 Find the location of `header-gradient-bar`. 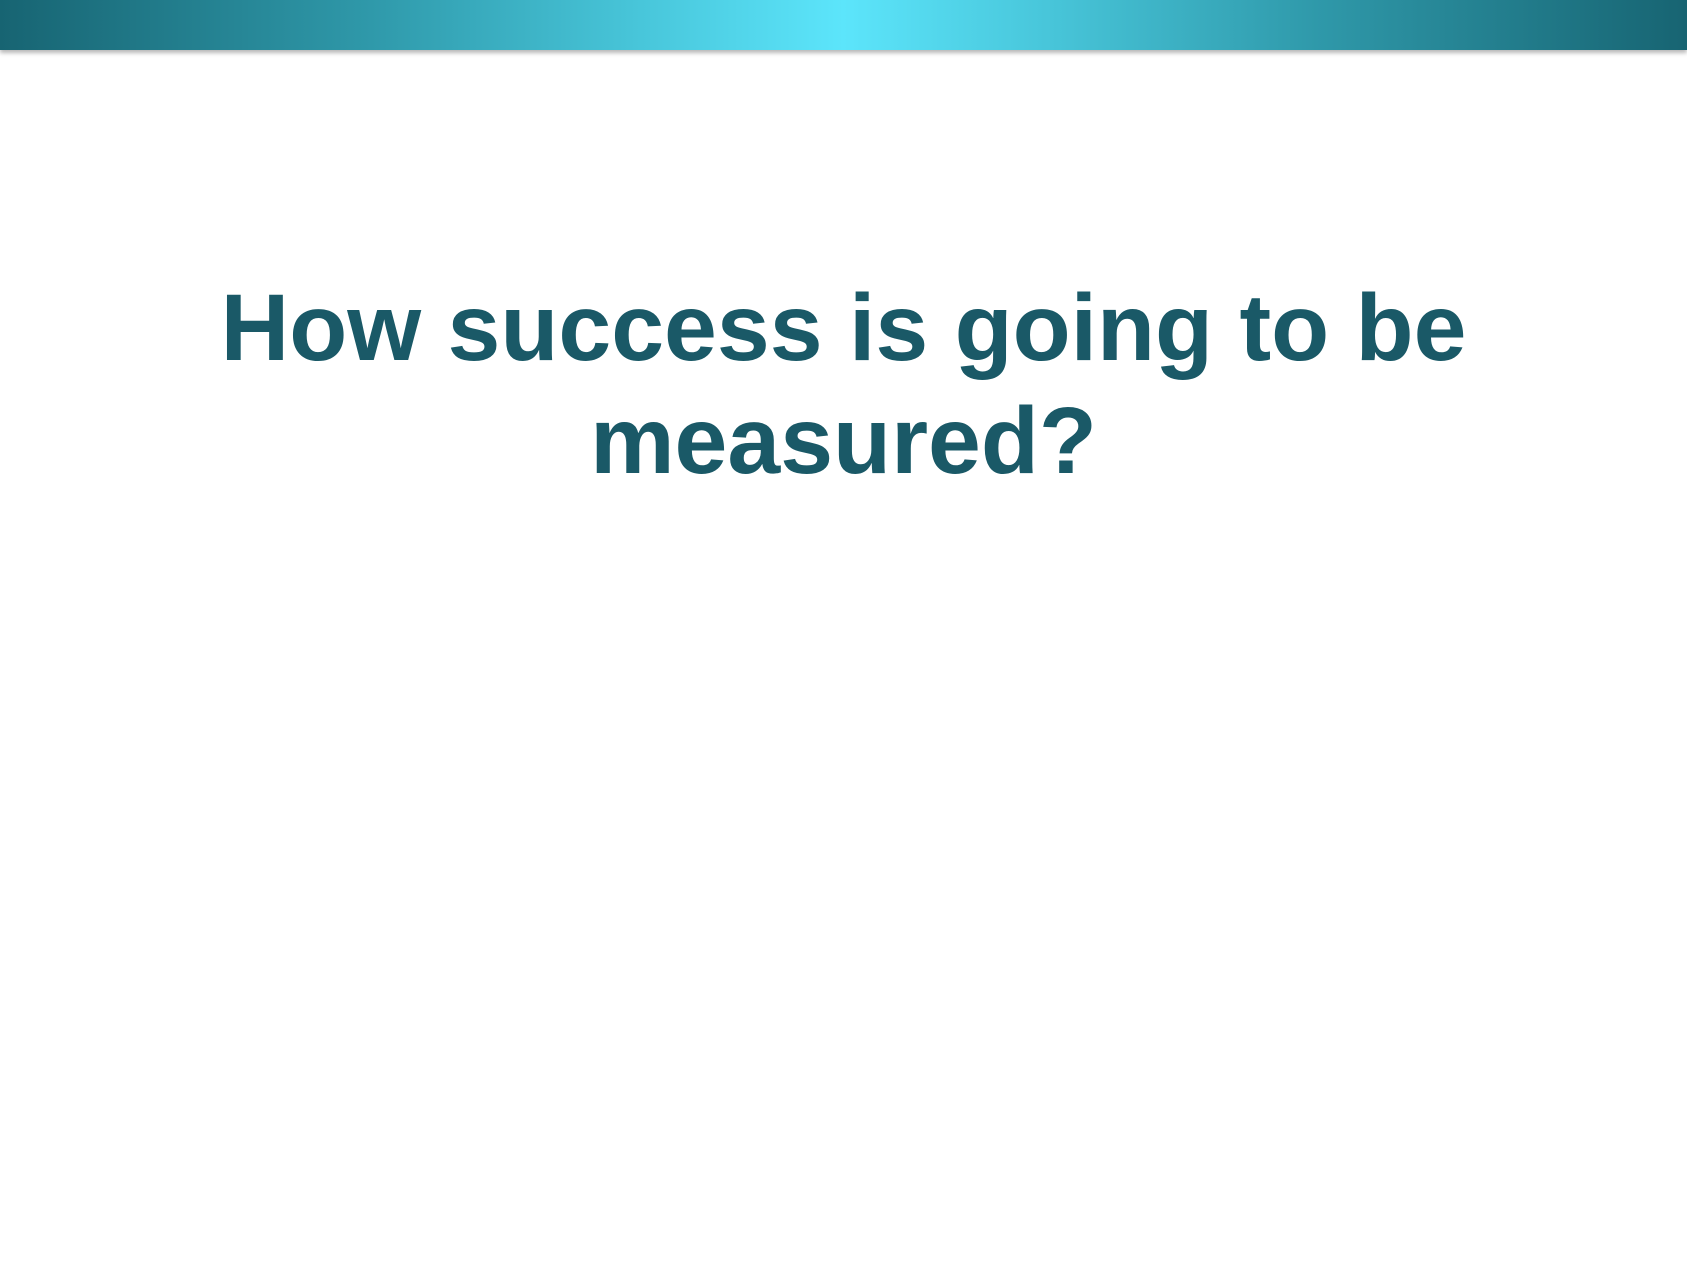

header-gradient-bar is located at coordinates (843, 25).